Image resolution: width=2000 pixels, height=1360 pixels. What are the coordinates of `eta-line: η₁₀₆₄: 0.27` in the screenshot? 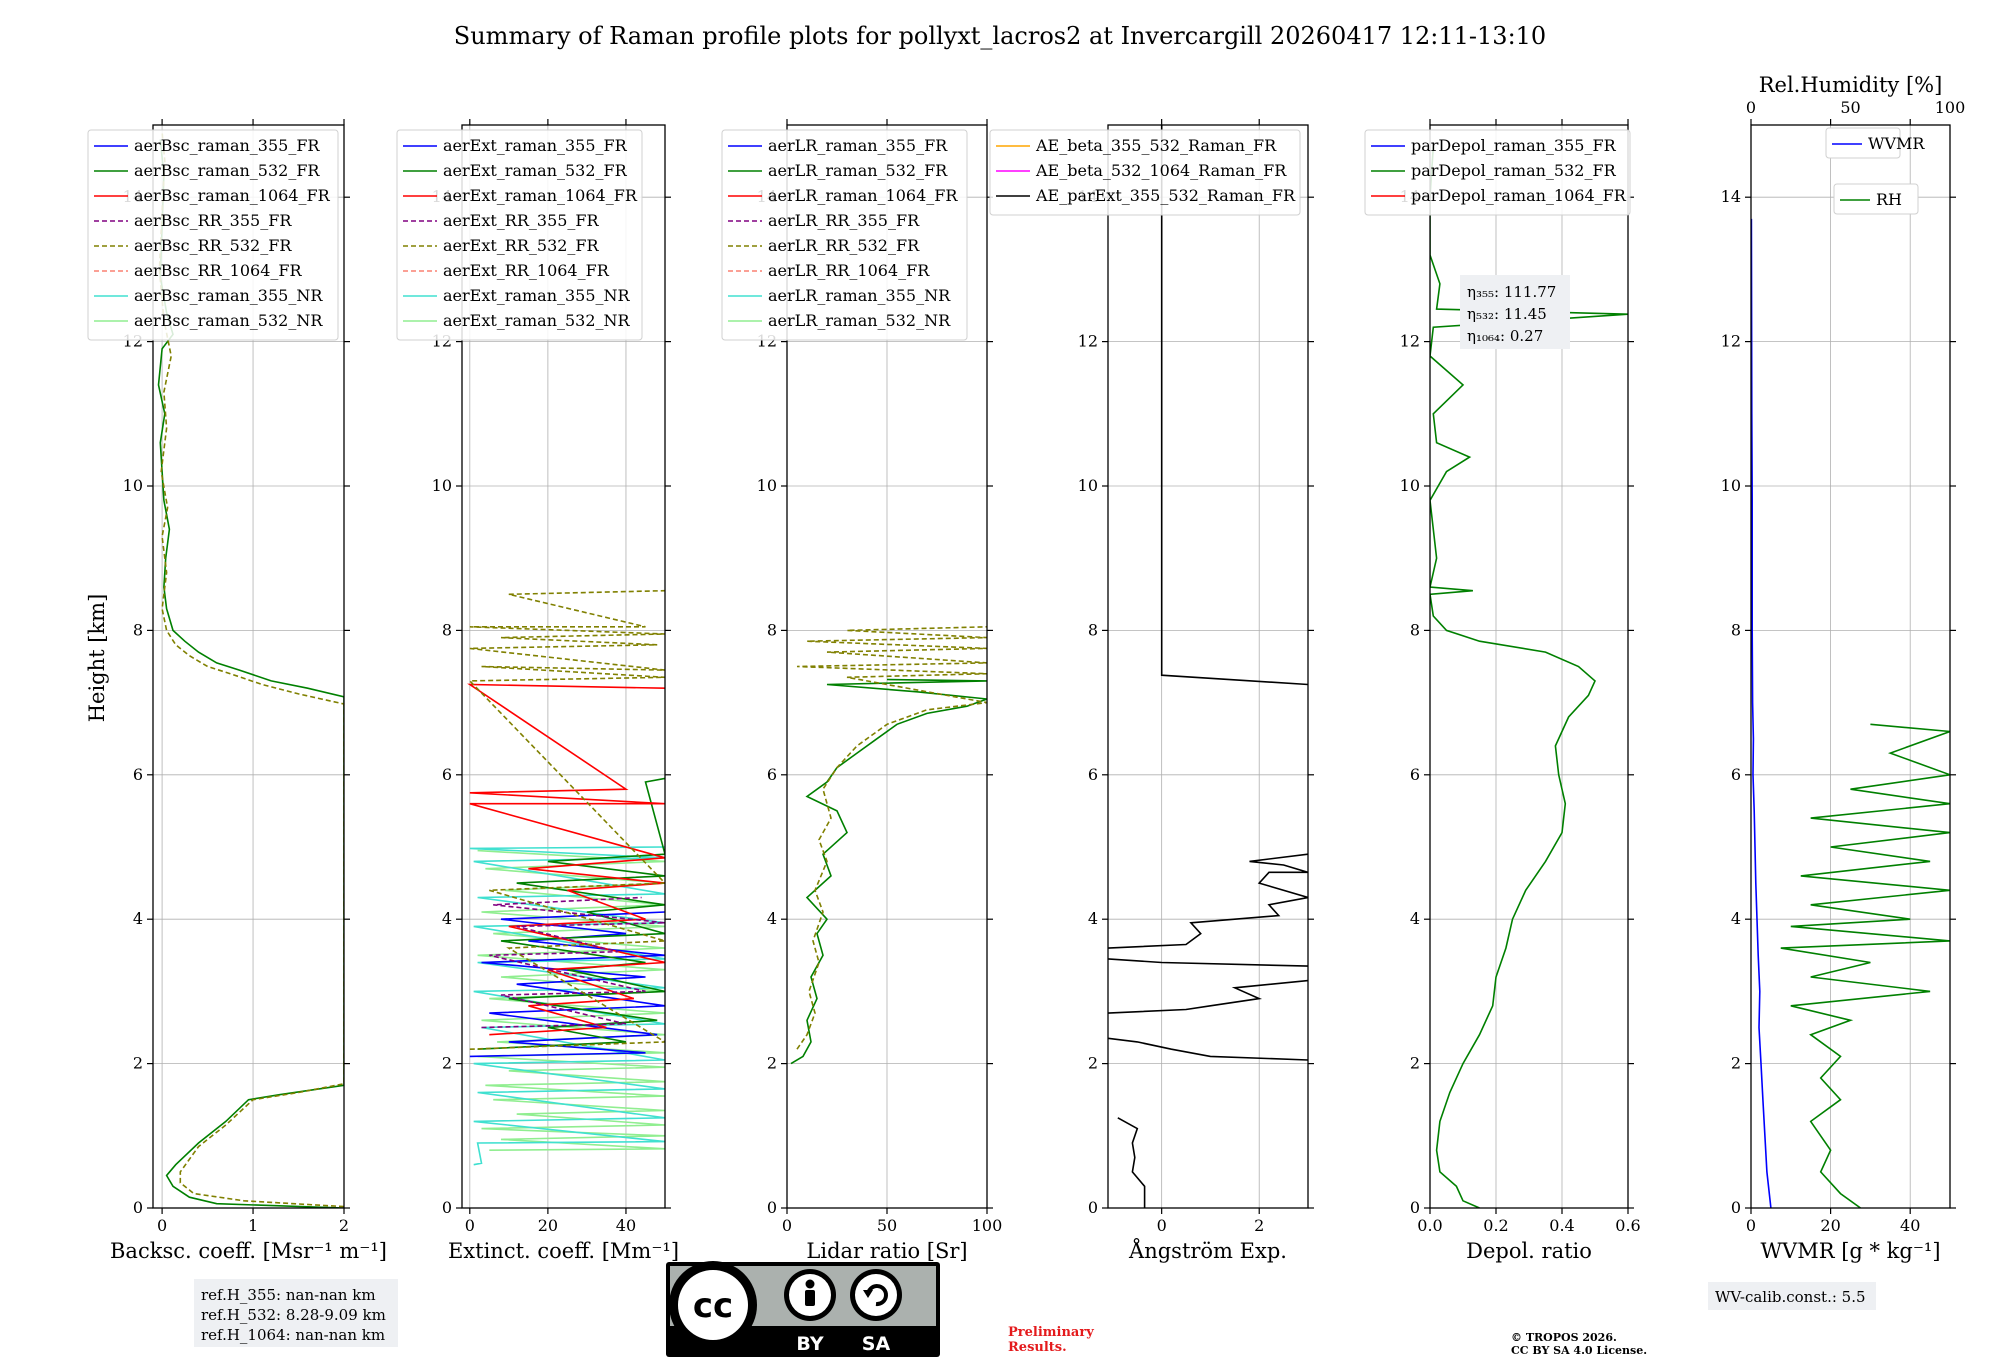 It's located at (1505, 336).